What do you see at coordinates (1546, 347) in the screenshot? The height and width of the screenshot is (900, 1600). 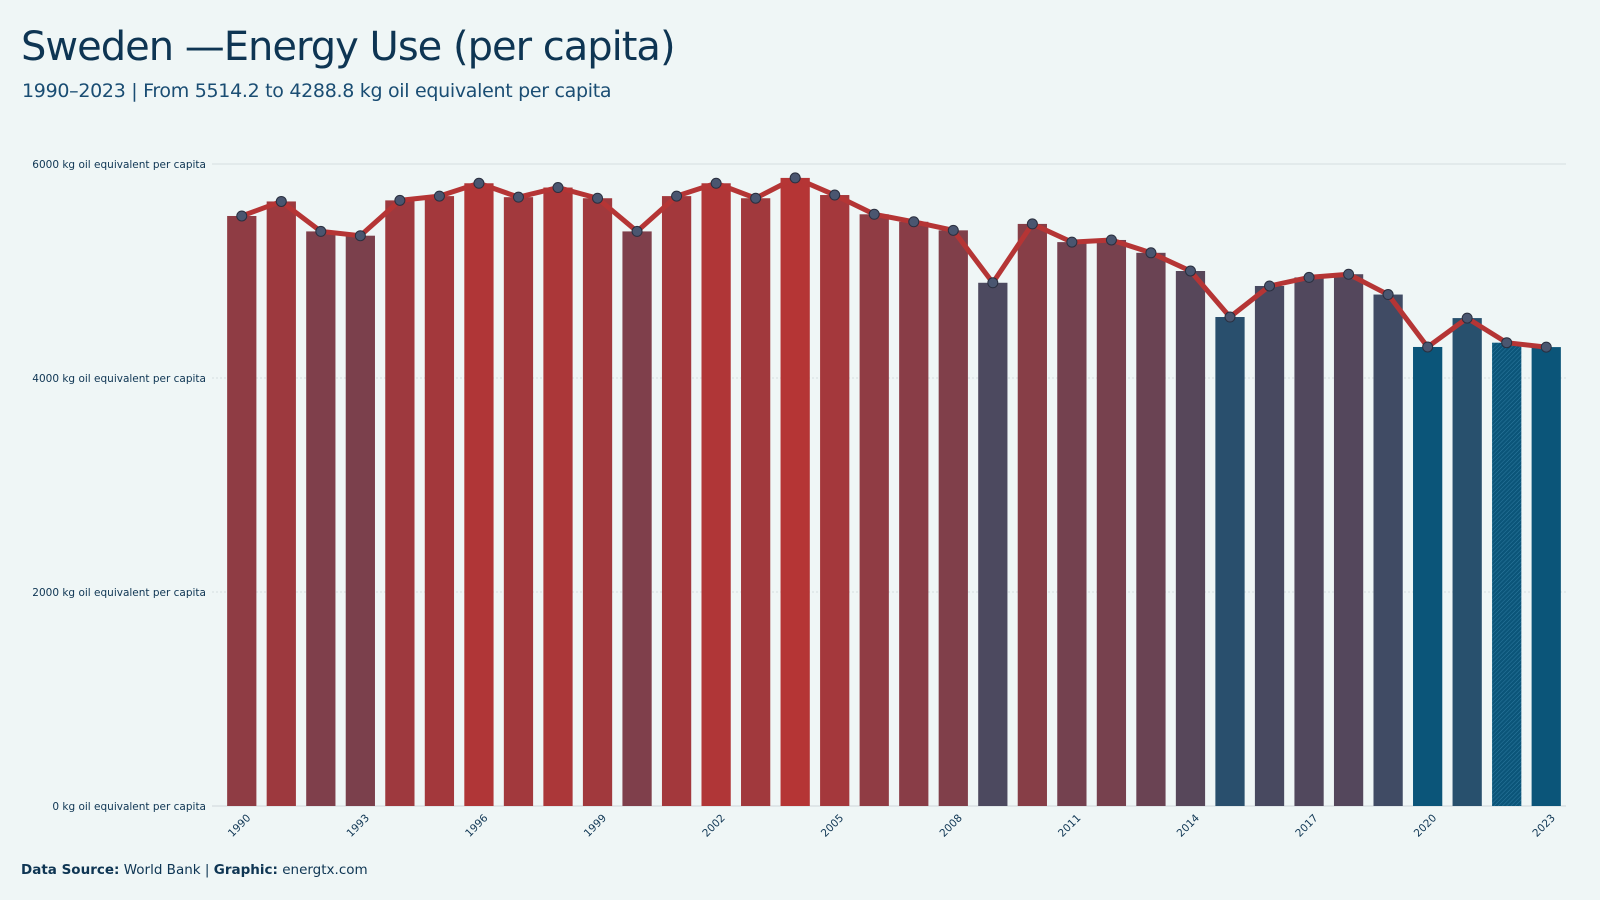 I see `point-2023` at bounding box center [1546, 347].